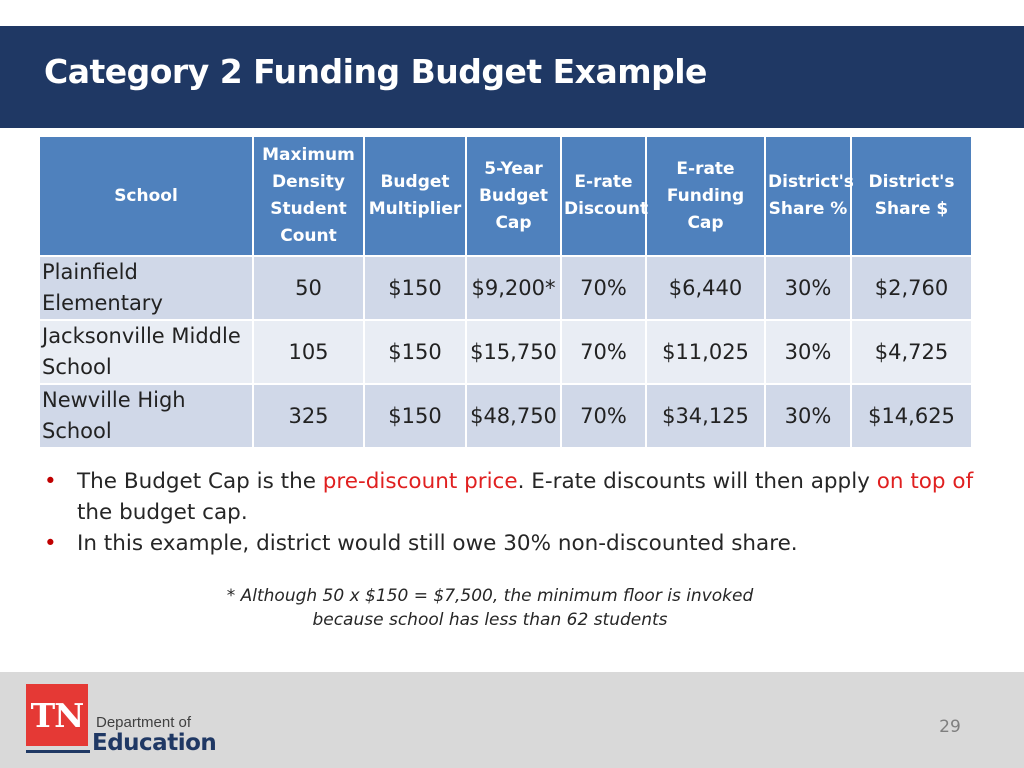 Image resolution: width=1024 pixels, height=768 pixels. What do you see at coordinates (146, 196) in the screenshot?
I see `header-school: School` at bounding box center [146, 196].